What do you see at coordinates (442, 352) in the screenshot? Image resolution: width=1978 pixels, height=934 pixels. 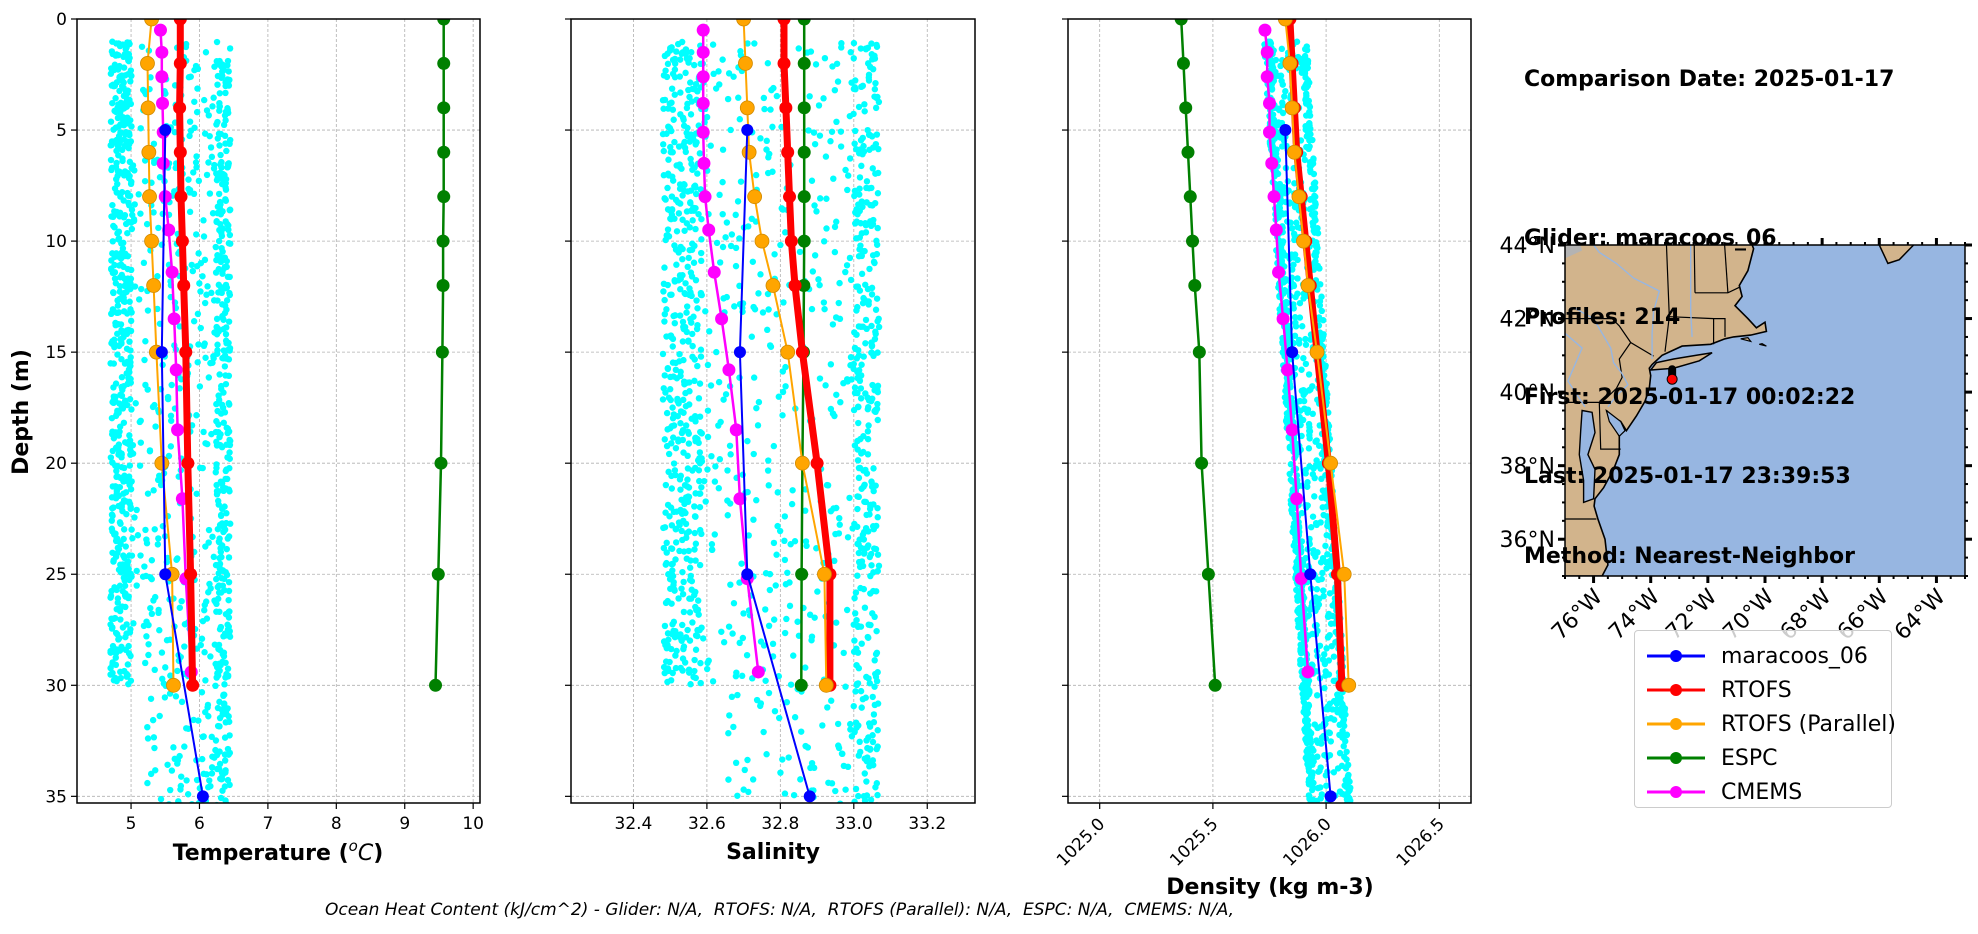 I see `temperature-point-espc` at bounding box center [442, 352].